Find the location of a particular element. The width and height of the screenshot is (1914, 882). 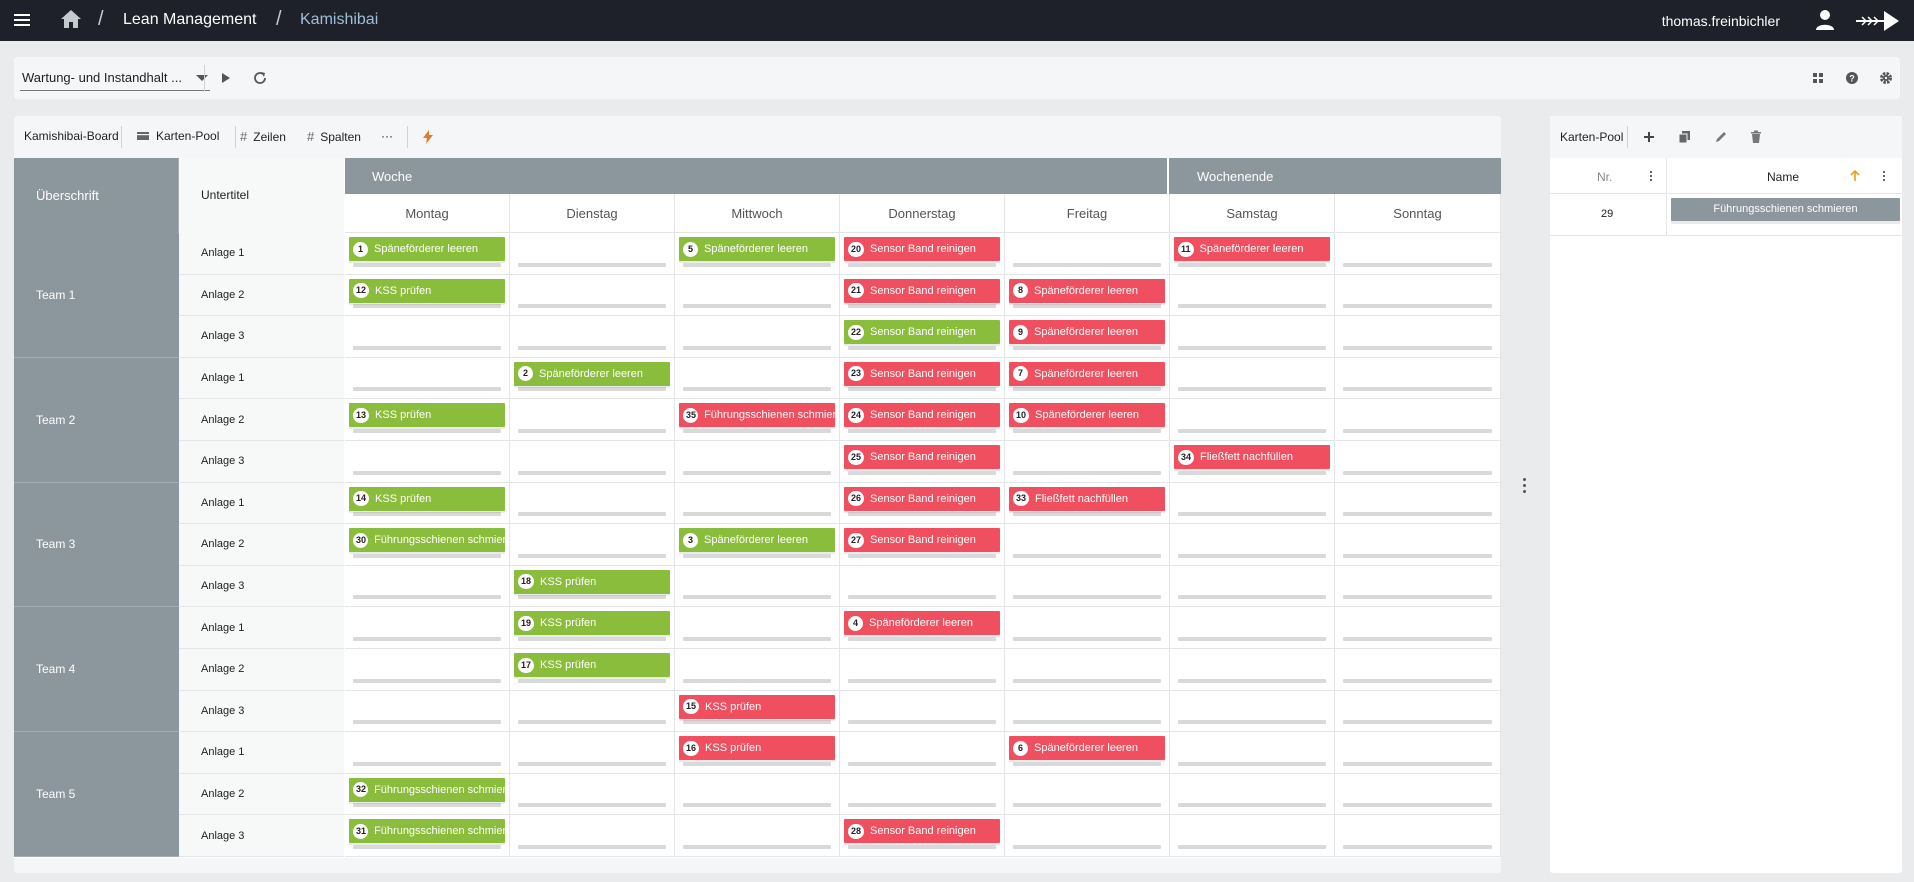

kamishibai-card: 9 Späneförderer leeren is located at coordinates (1087, 332).